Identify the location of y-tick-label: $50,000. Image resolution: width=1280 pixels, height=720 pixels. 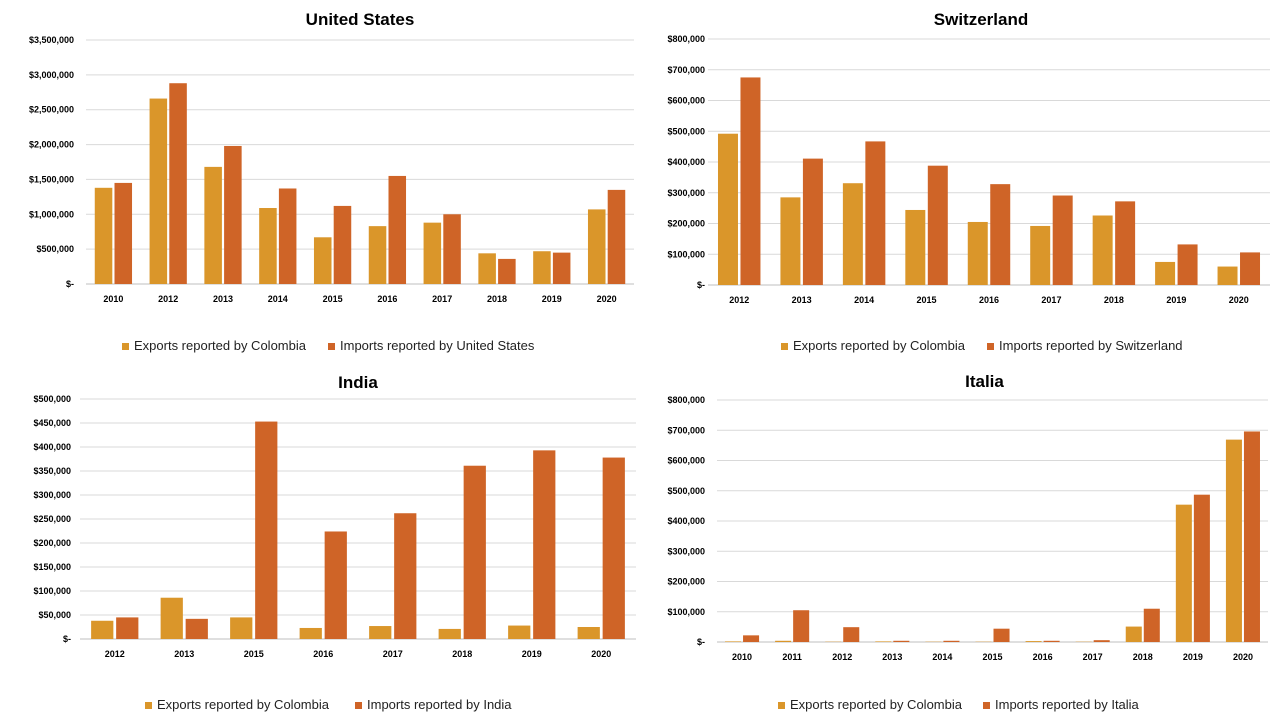
(54, 615).